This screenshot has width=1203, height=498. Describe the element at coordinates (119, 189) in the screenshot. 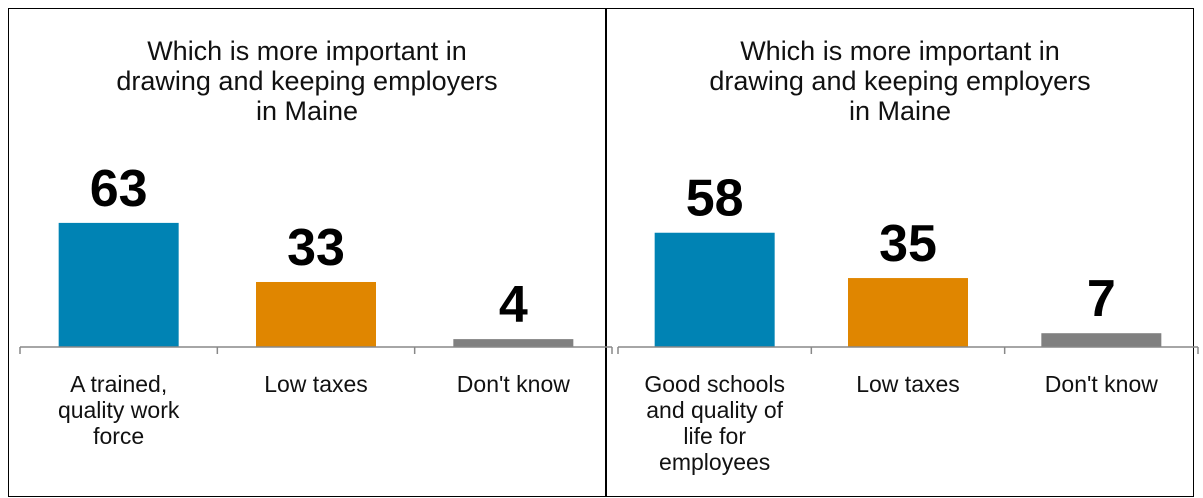

I see `data-label: 63` at that location.